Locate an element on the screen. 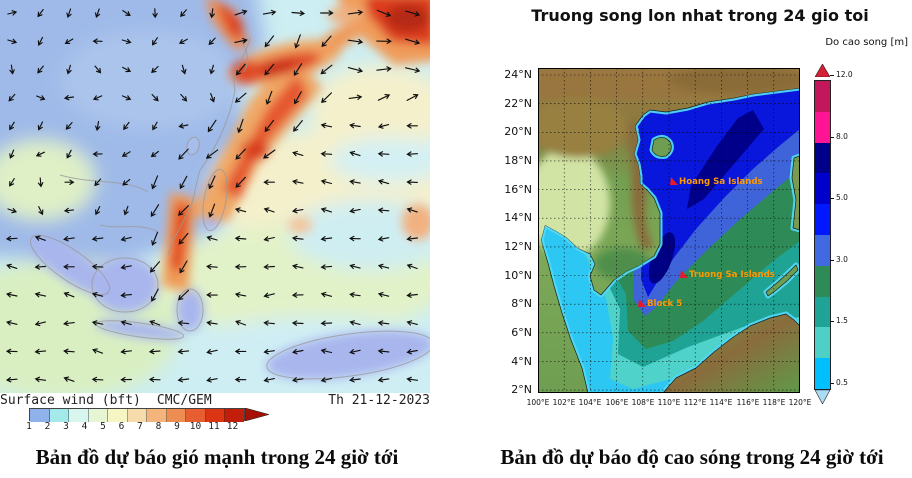 The height and width of the screenshot is (478, 912). wave-cbar-tick: 3.0 is located at coordinates (839, 259).